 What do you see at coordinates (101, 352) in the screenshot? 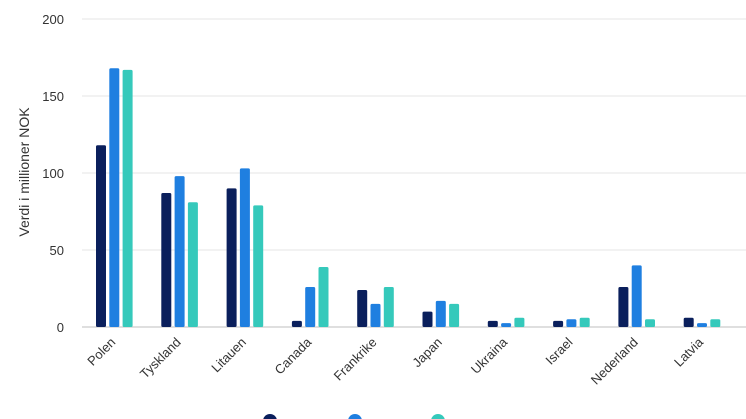
I see `x-tick-label: Polen` at bounding box center [101, 352].